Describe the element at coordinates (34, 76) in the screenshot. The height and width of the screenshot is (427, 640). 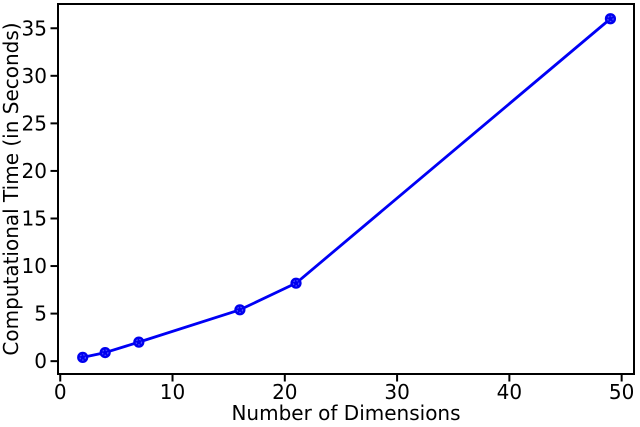
I see `y-tick-label: 30` at that location.